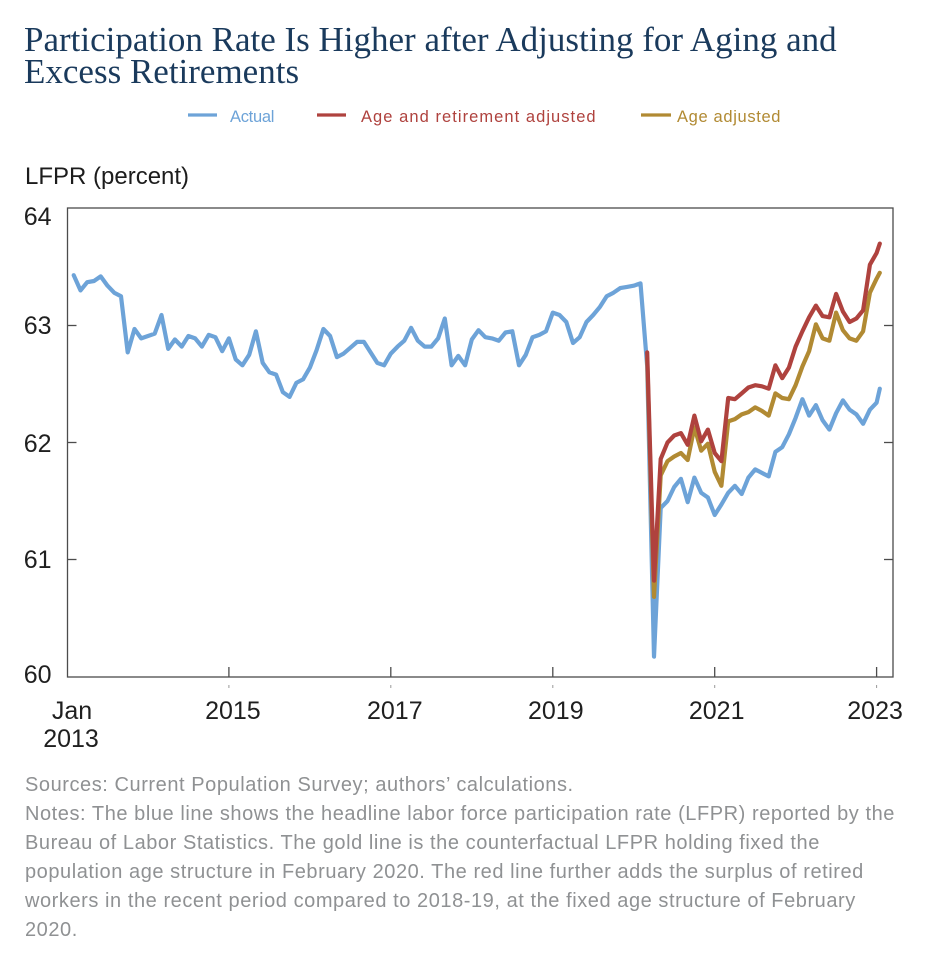 The width and height of the screenshot is (932, 980). What do you see at coordinates (252, 117) in the screenshot?
I see `svg-text: Actual` at bounding box center [252, 117].